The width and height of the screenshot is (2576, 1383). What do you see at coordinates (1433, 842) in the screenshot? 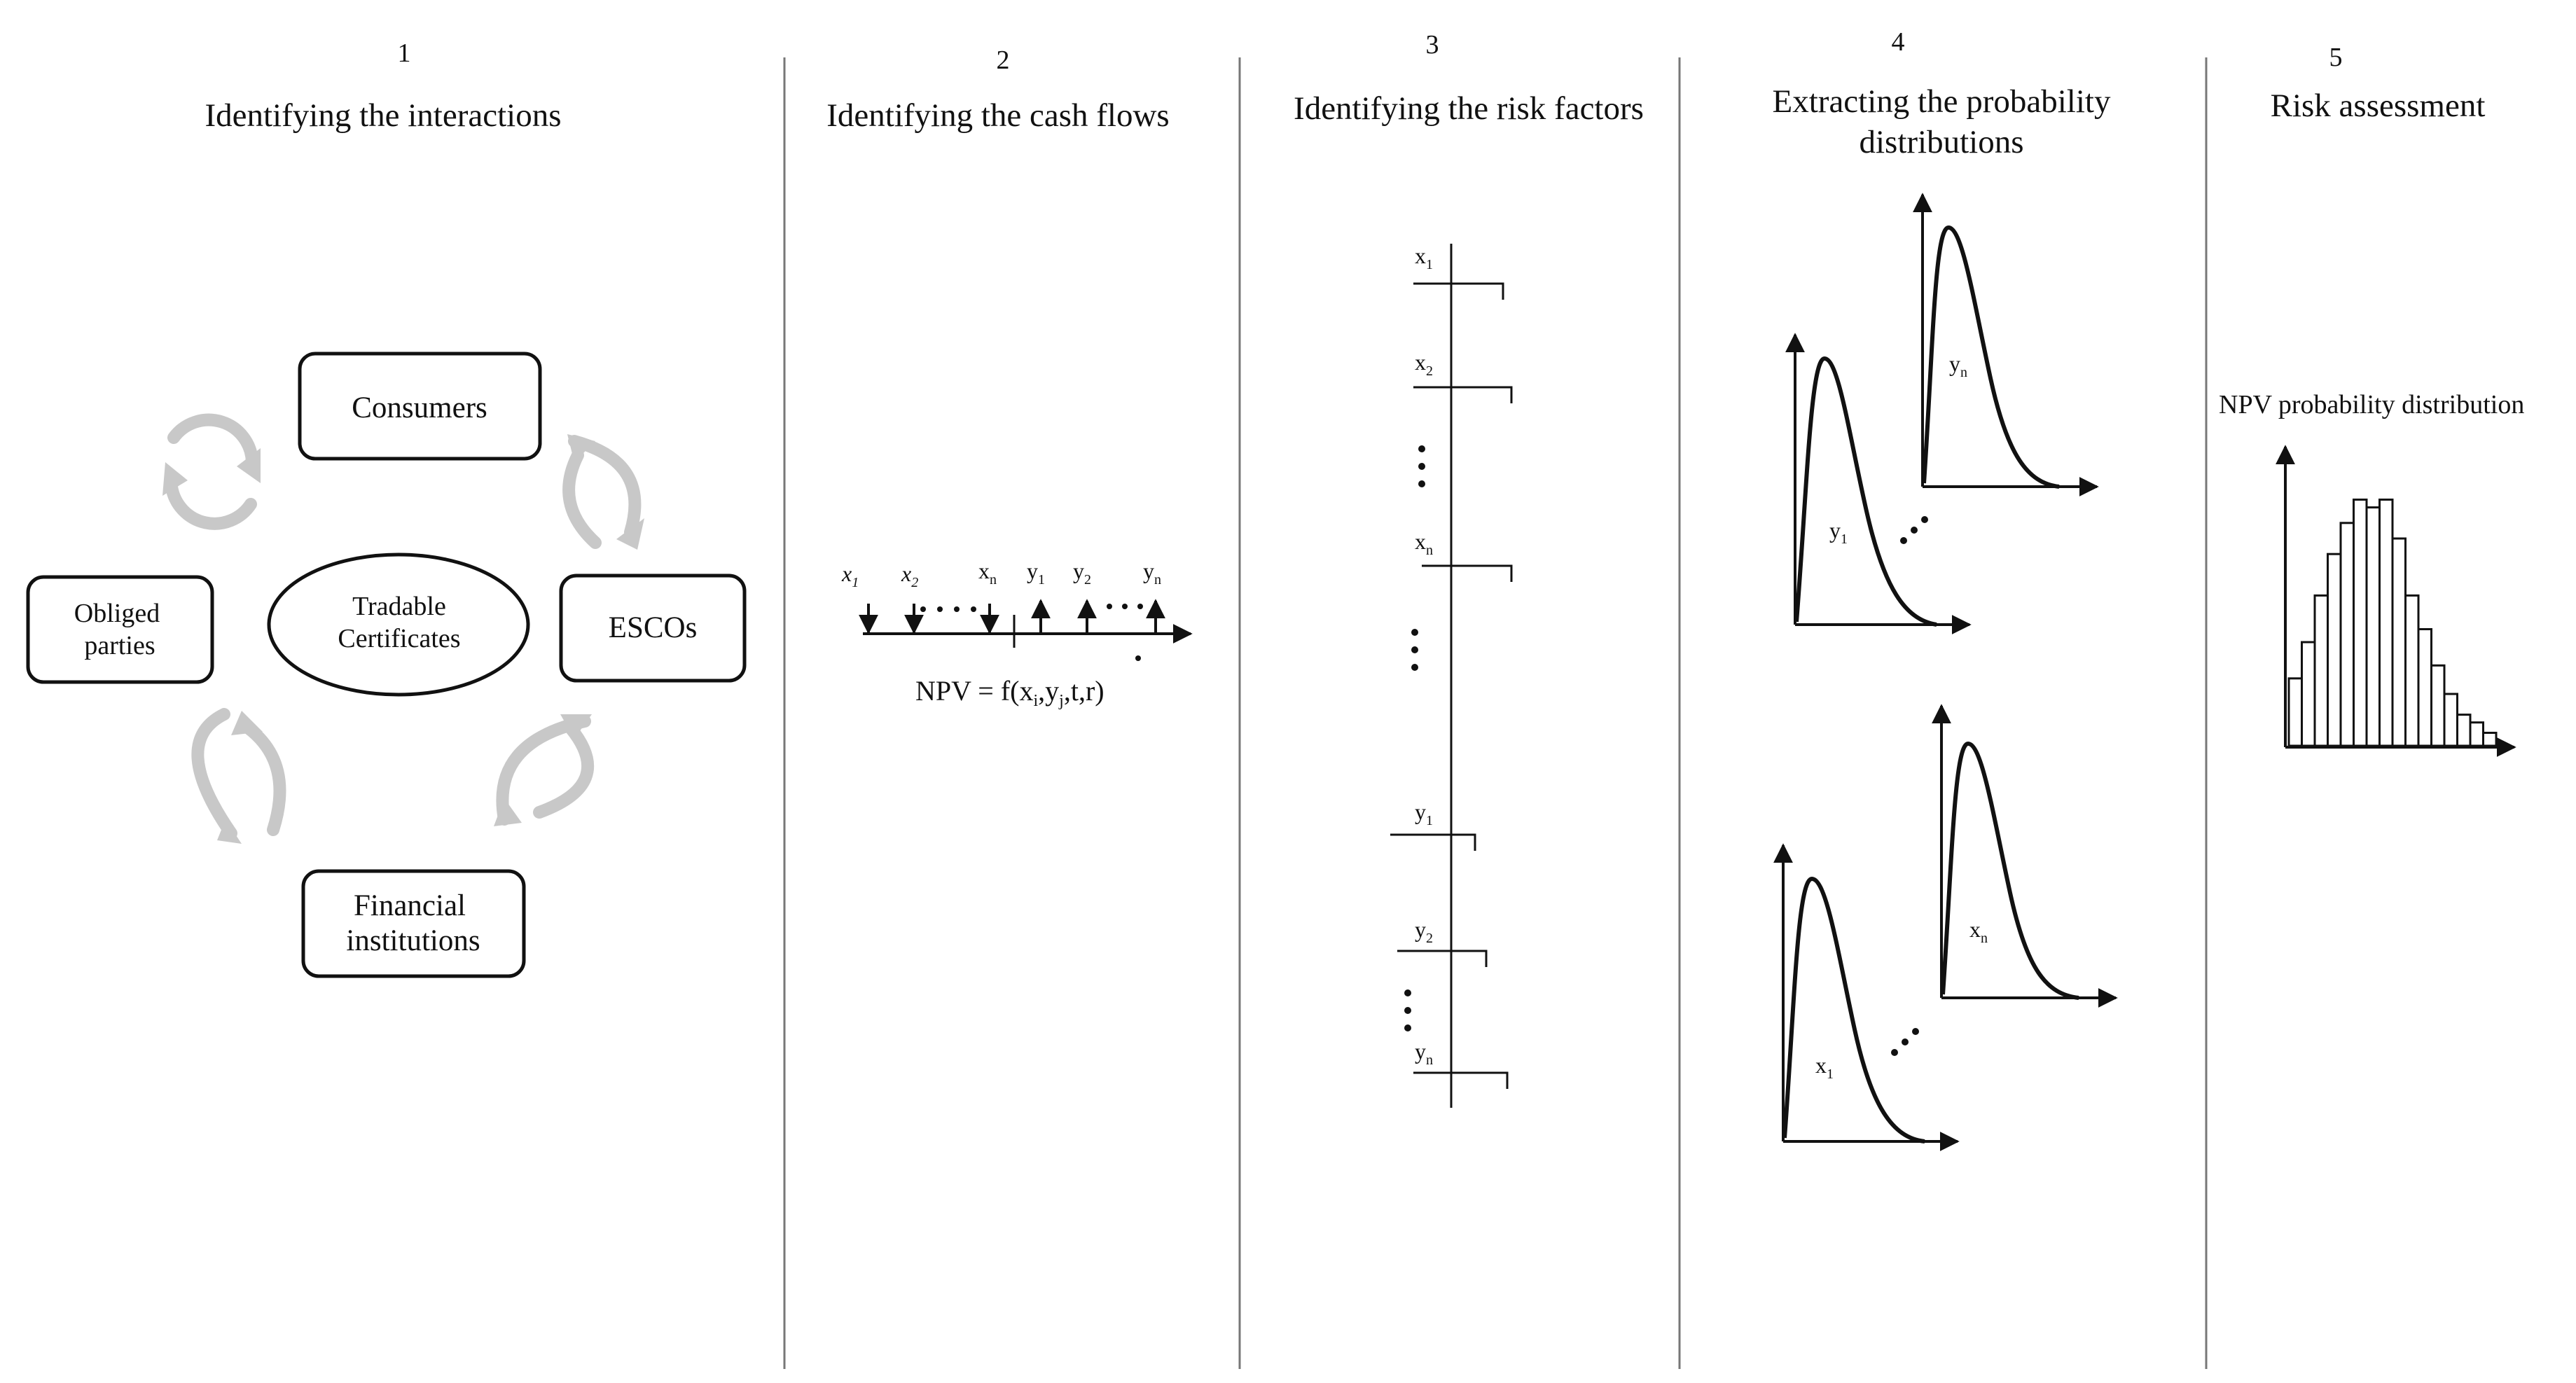
I see `risk-bracket-y1` at bounding box center [1433, 842].